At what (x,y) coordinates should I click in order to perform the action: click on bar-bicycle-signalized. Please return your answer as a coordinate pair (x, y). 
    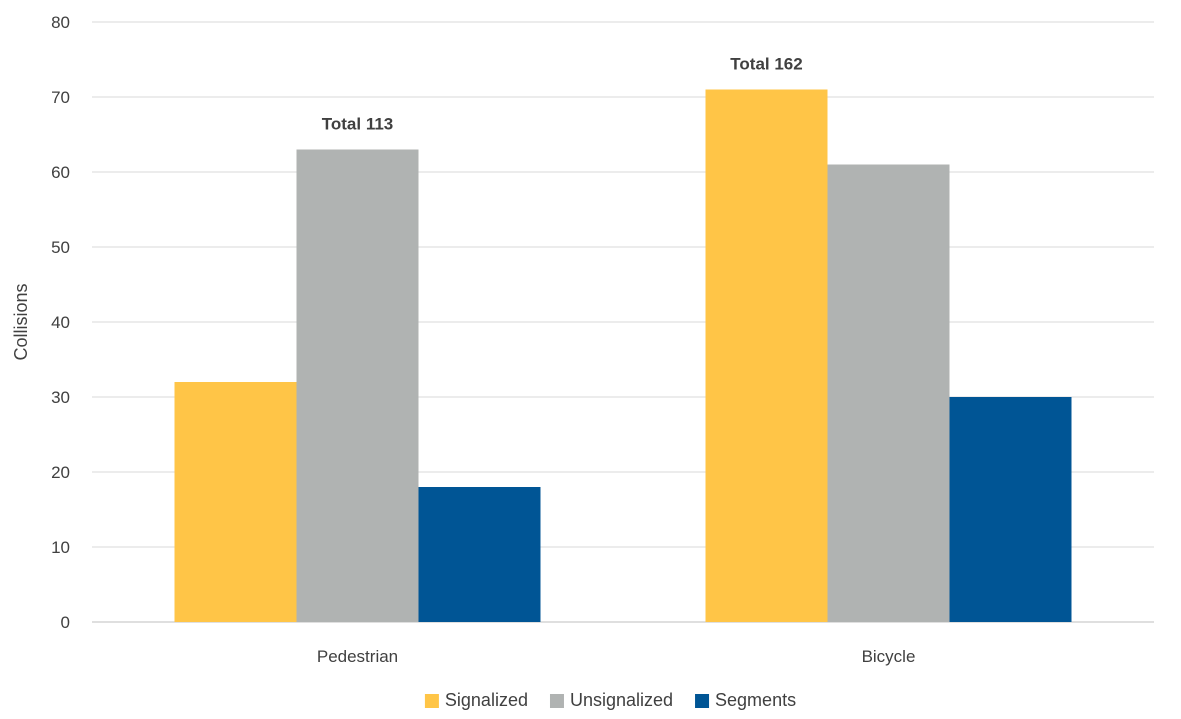
    Looking at the image, I should click on (766, 355).